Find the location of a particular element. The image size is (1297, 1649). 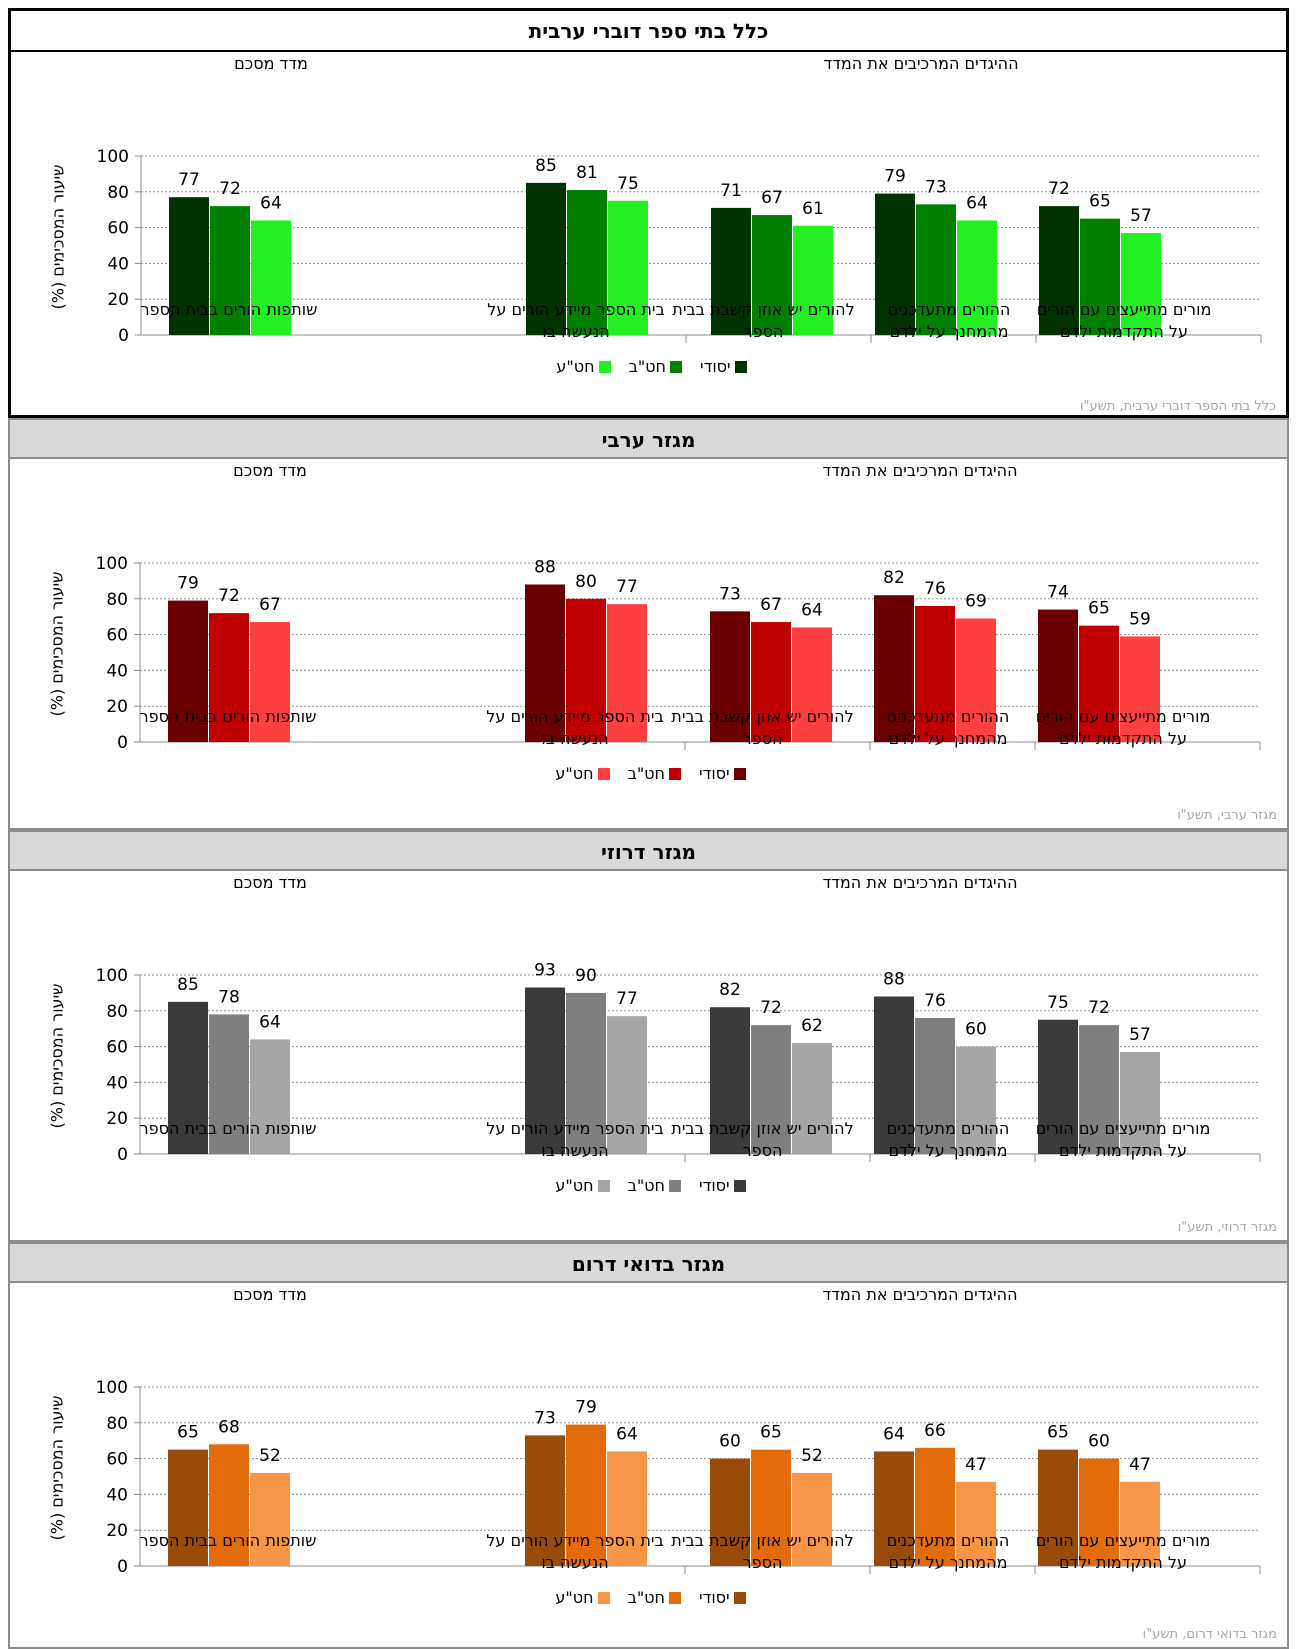

panel-title: מגזר דרוזי is located at coordinates (648, 850).